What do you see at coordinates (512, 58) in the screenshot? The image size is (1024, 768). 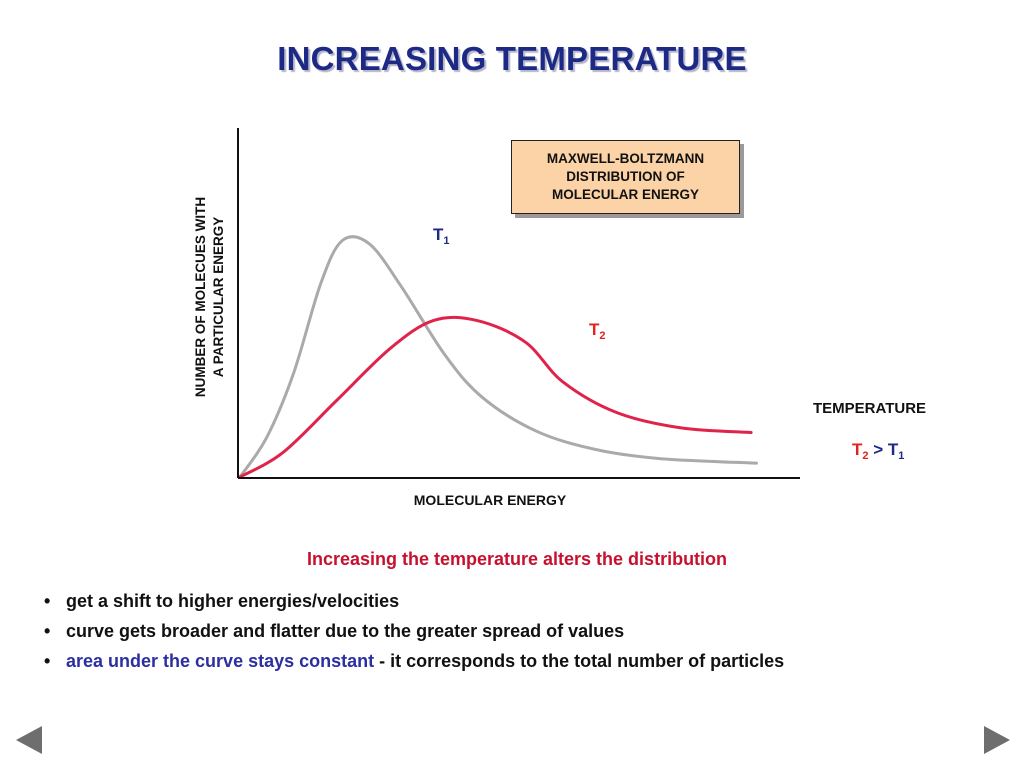 I see `slide-title: INCREASING TEMPERATURE` at bounding box center [512, 58].